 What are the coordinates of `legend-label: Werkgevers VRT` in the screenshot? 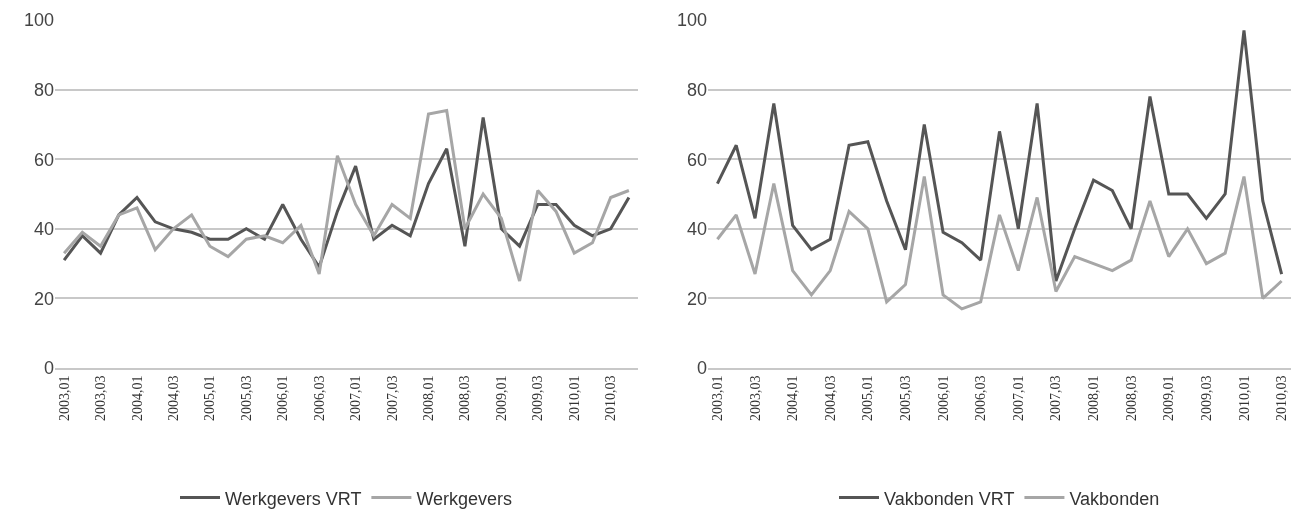 It's located at (293, 498).